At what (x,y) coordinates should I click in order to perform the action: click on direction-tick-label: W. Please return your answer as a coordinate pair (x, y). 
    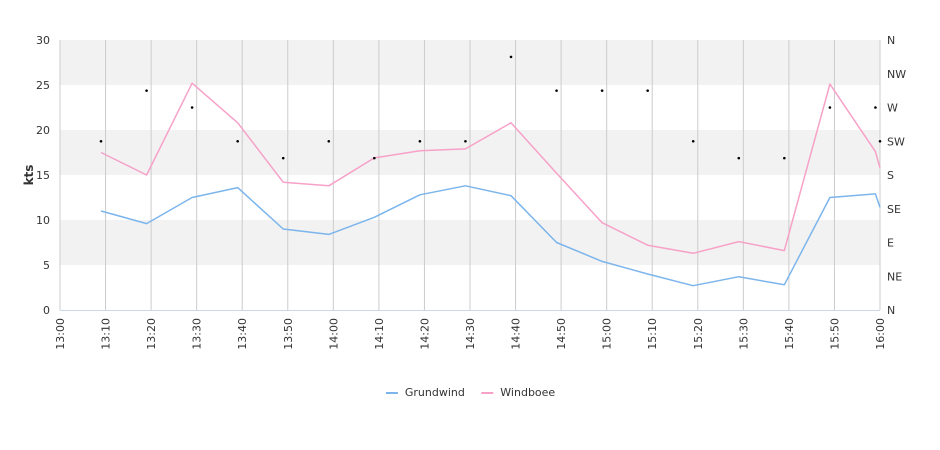
    Looking at the image, I should click on (892, 108).